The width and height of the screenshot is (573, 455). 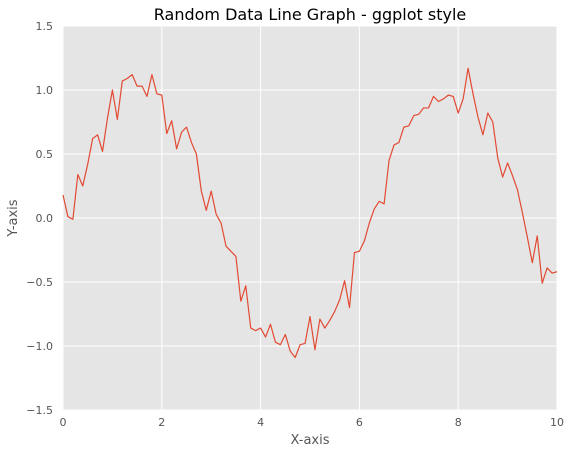 I want to click on x-tick-label: 0, so click(x=63, y=422).